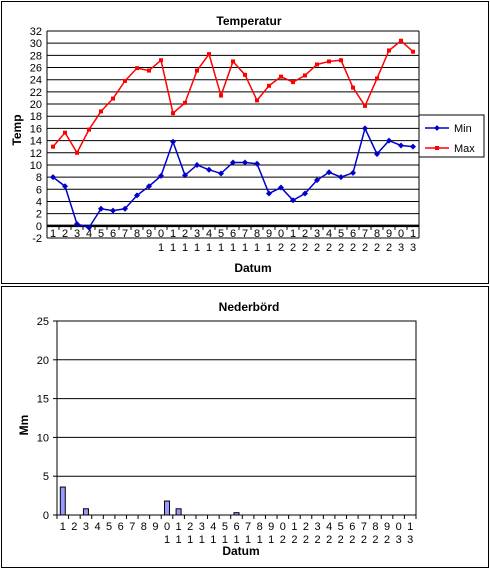 The width and height of the screenshot is (490, 569). I want to click on precipitation-tick-18-tens: 1, so click(260, 540).